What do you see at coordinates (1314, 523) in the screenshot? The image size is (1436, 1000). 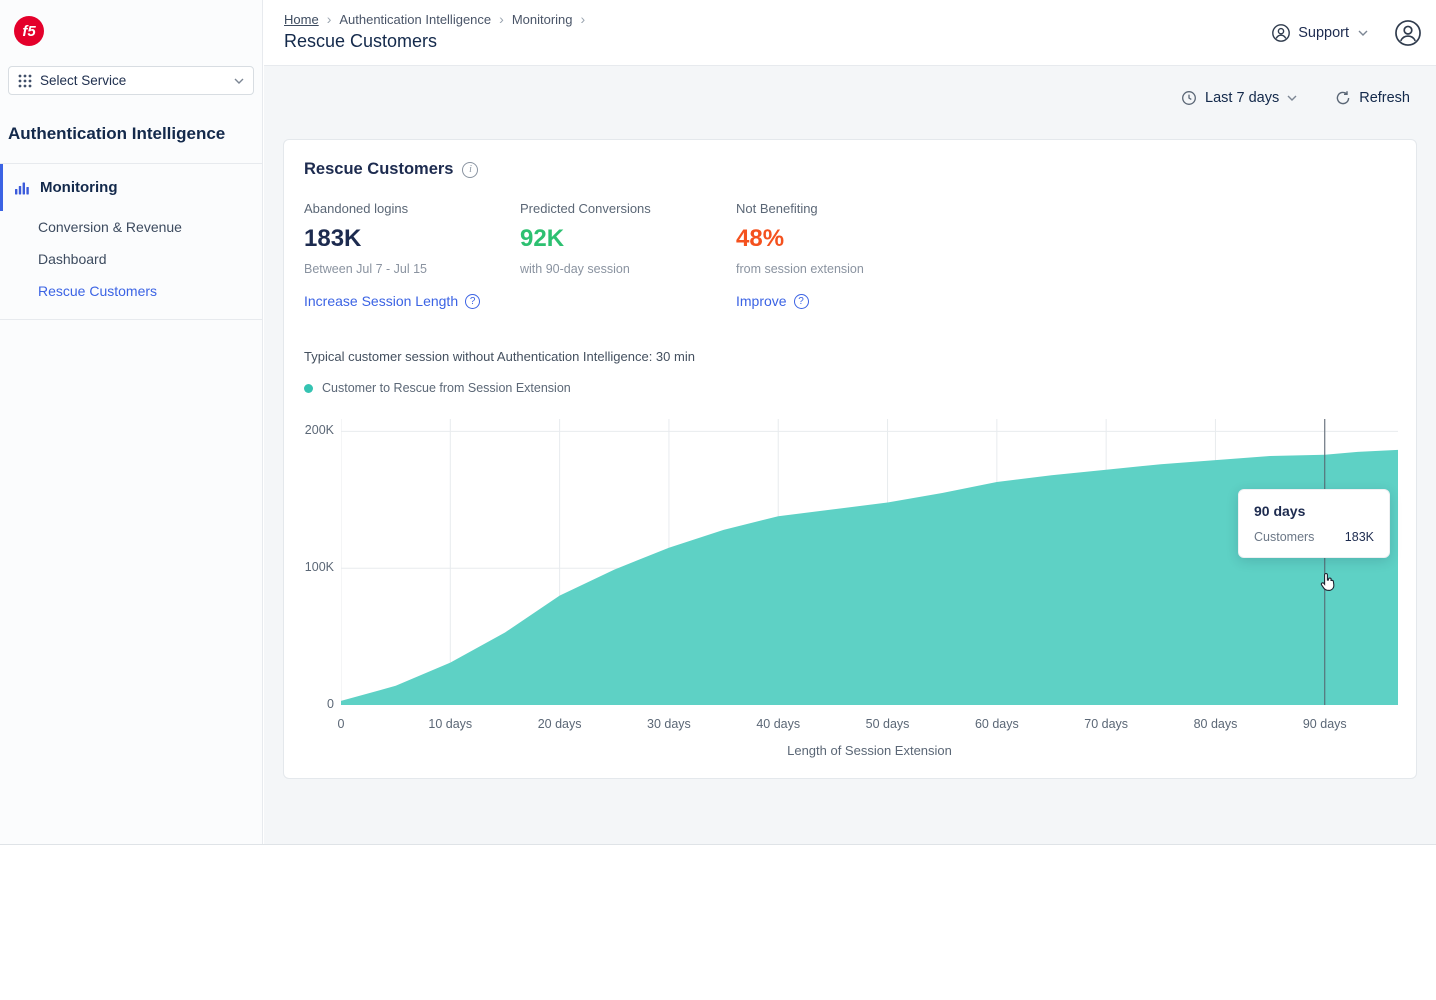 I see `chart-tooltip: 90 days Customers 183K` at bounding box center [1314, 523].